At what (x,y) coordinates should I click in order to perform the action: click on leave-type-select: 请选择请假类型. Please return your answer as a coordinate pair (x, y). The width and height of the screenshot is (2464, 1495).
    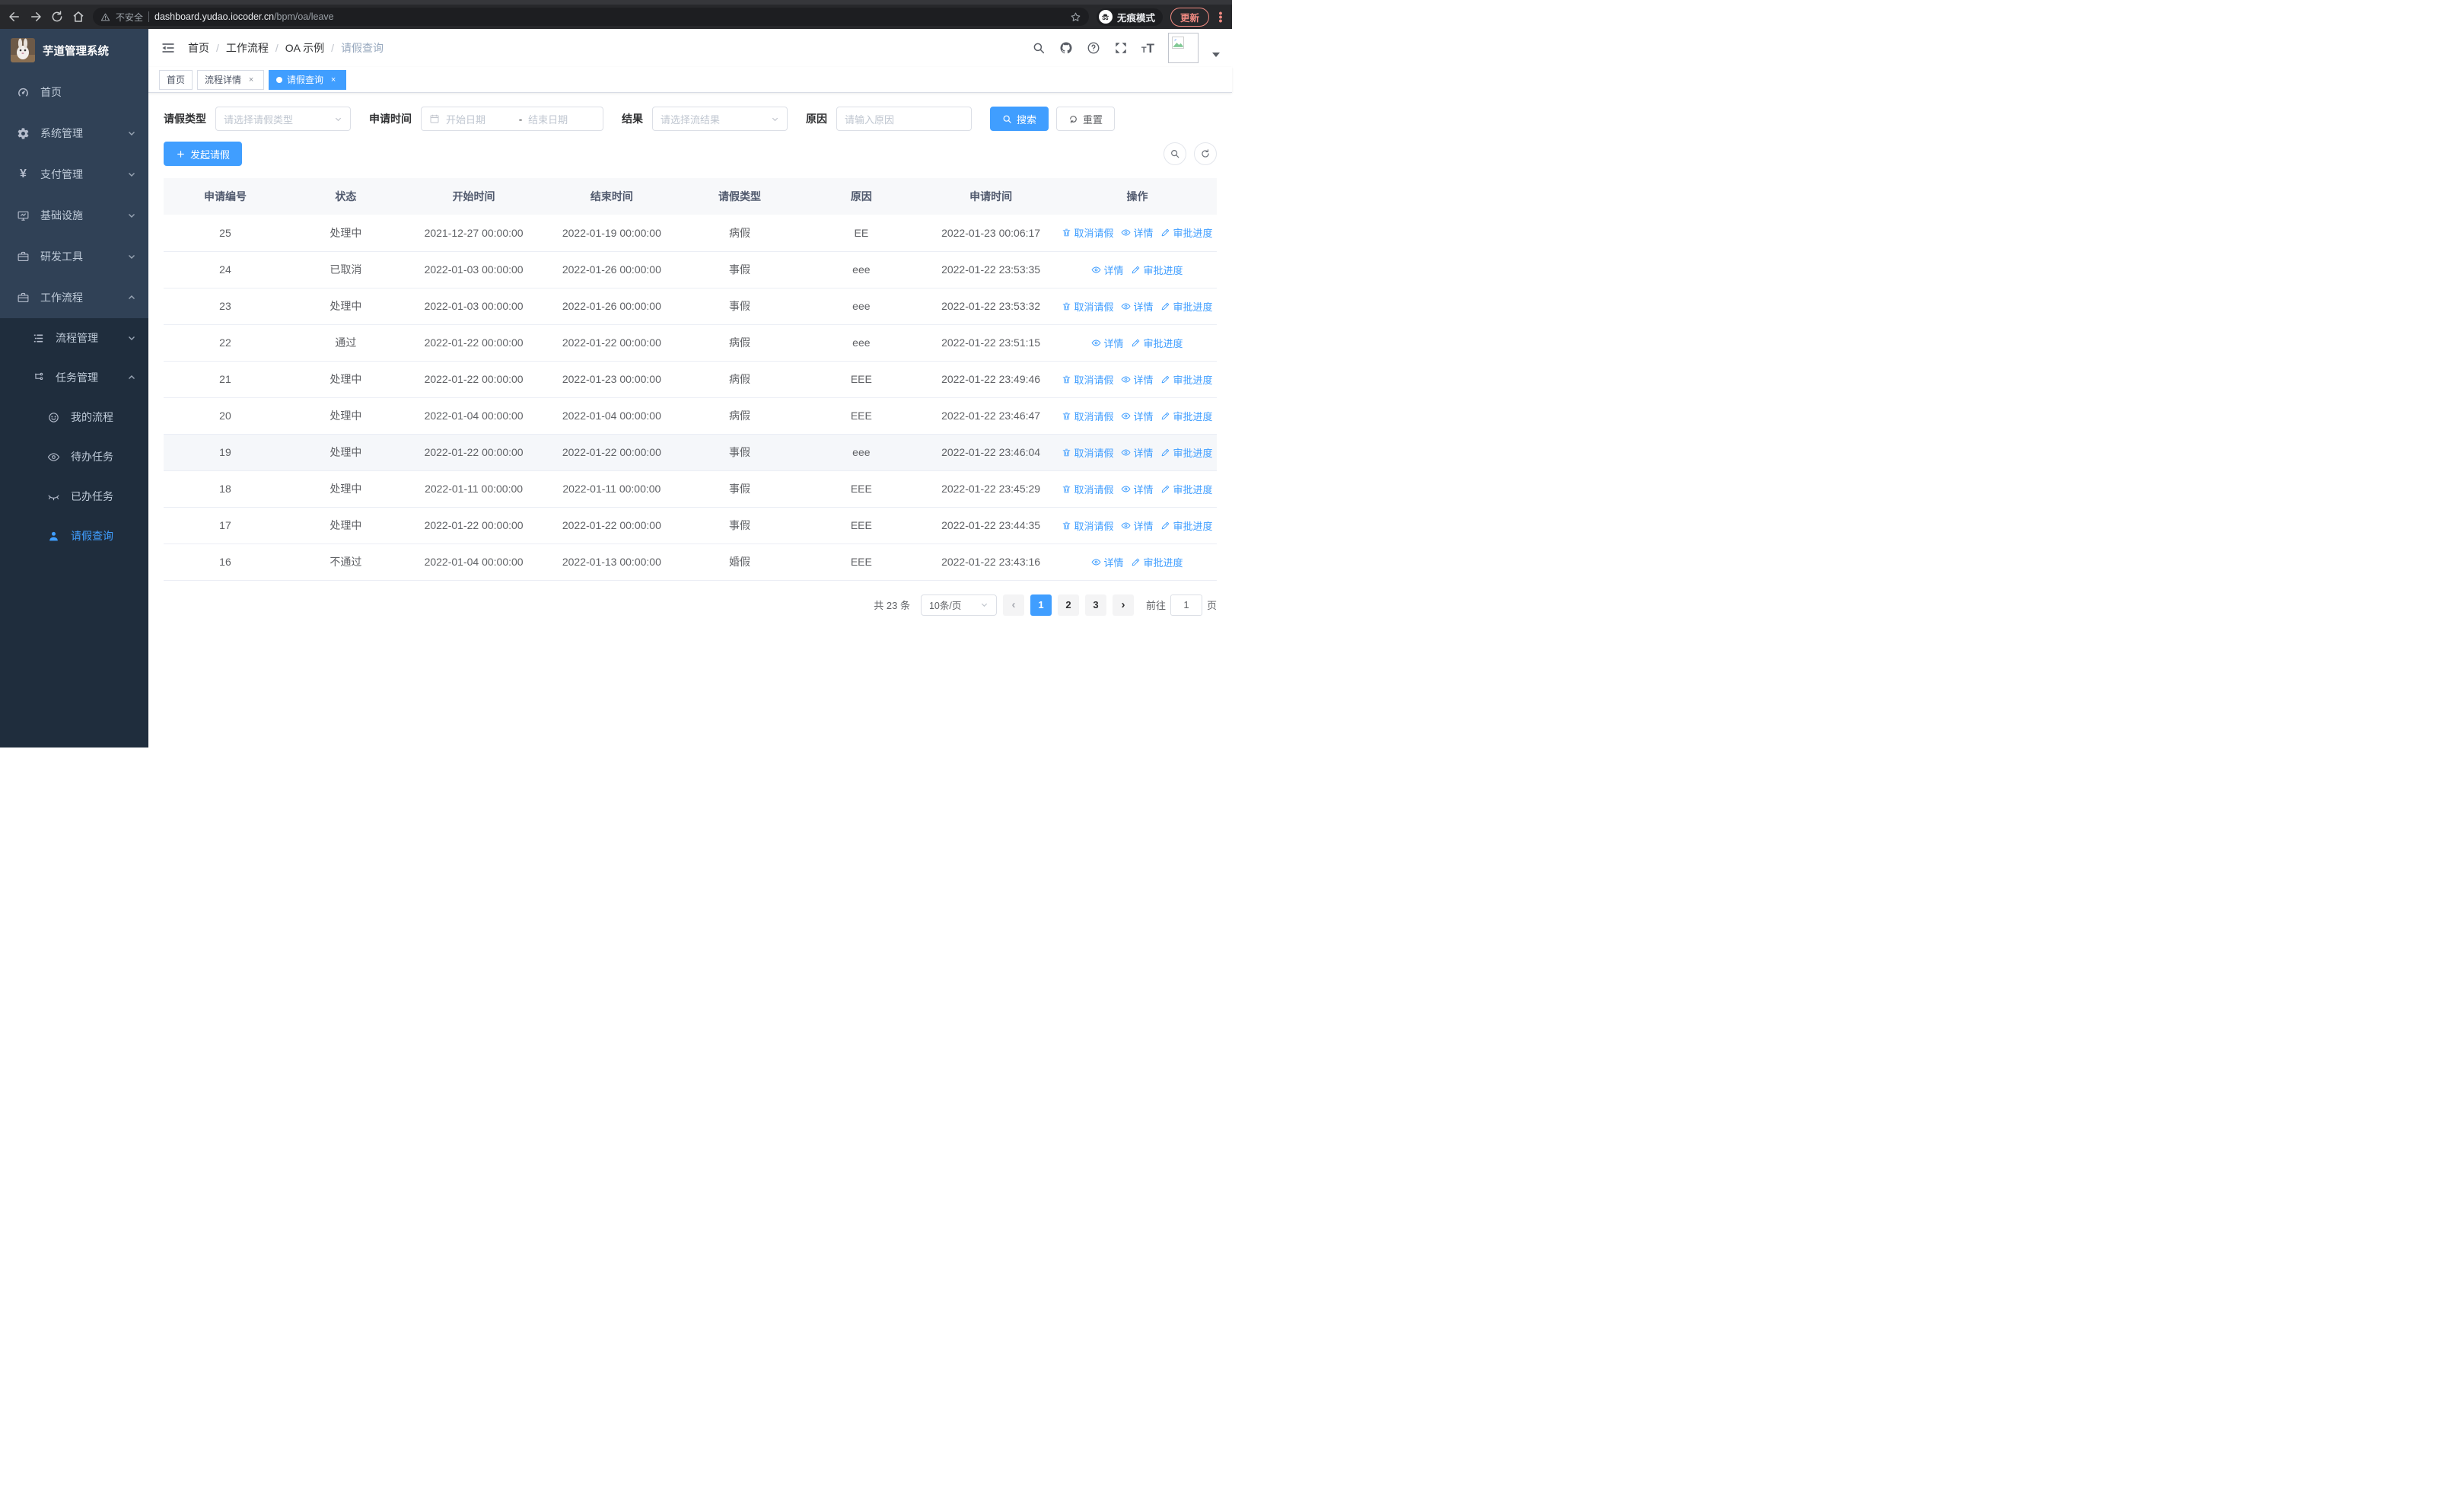
    Looking at the image, I should click on (283, 119).